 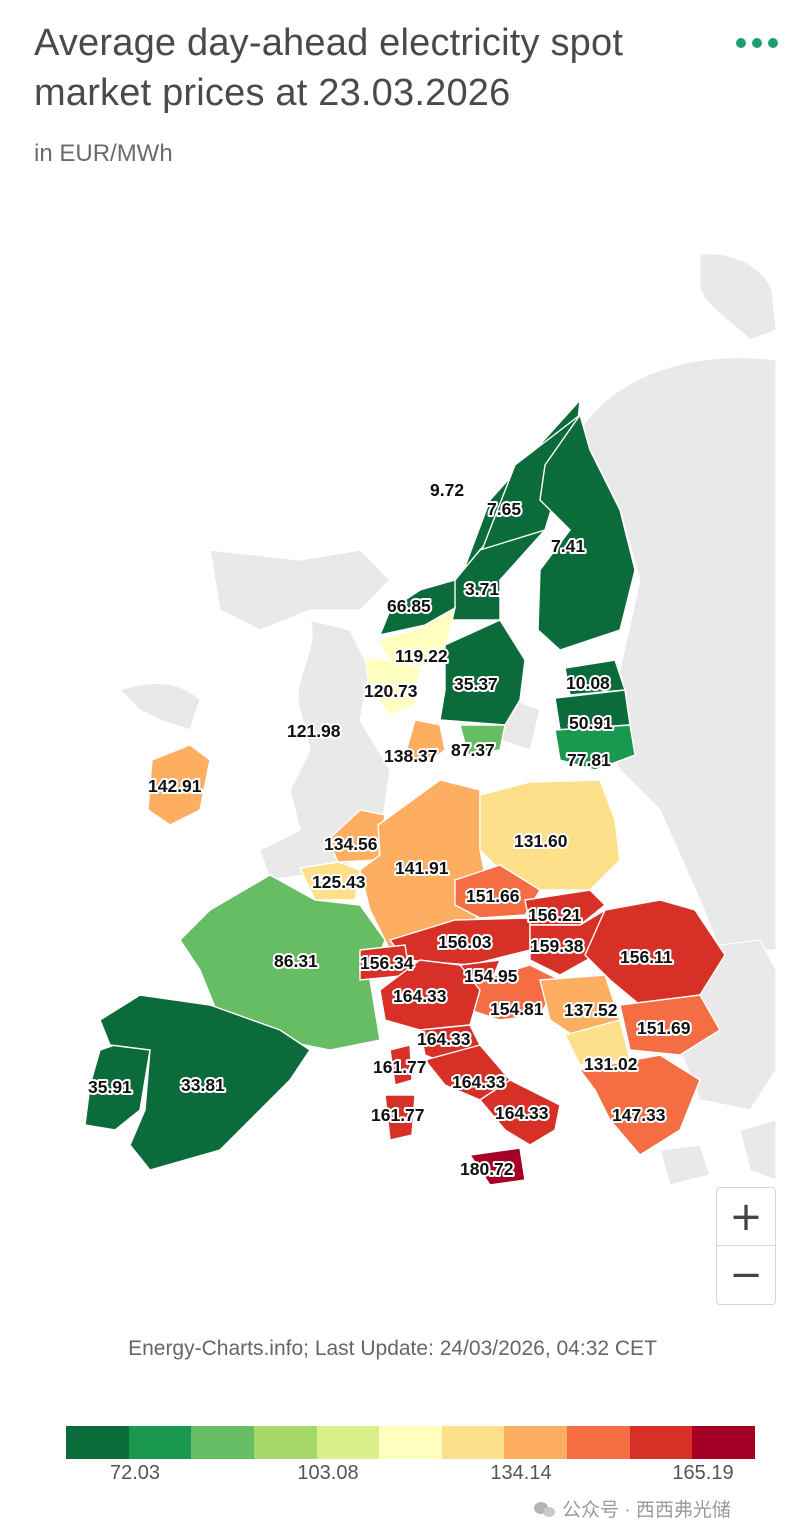 I want to click on price-label-hu: 159.38, so click(x=557, y=946).